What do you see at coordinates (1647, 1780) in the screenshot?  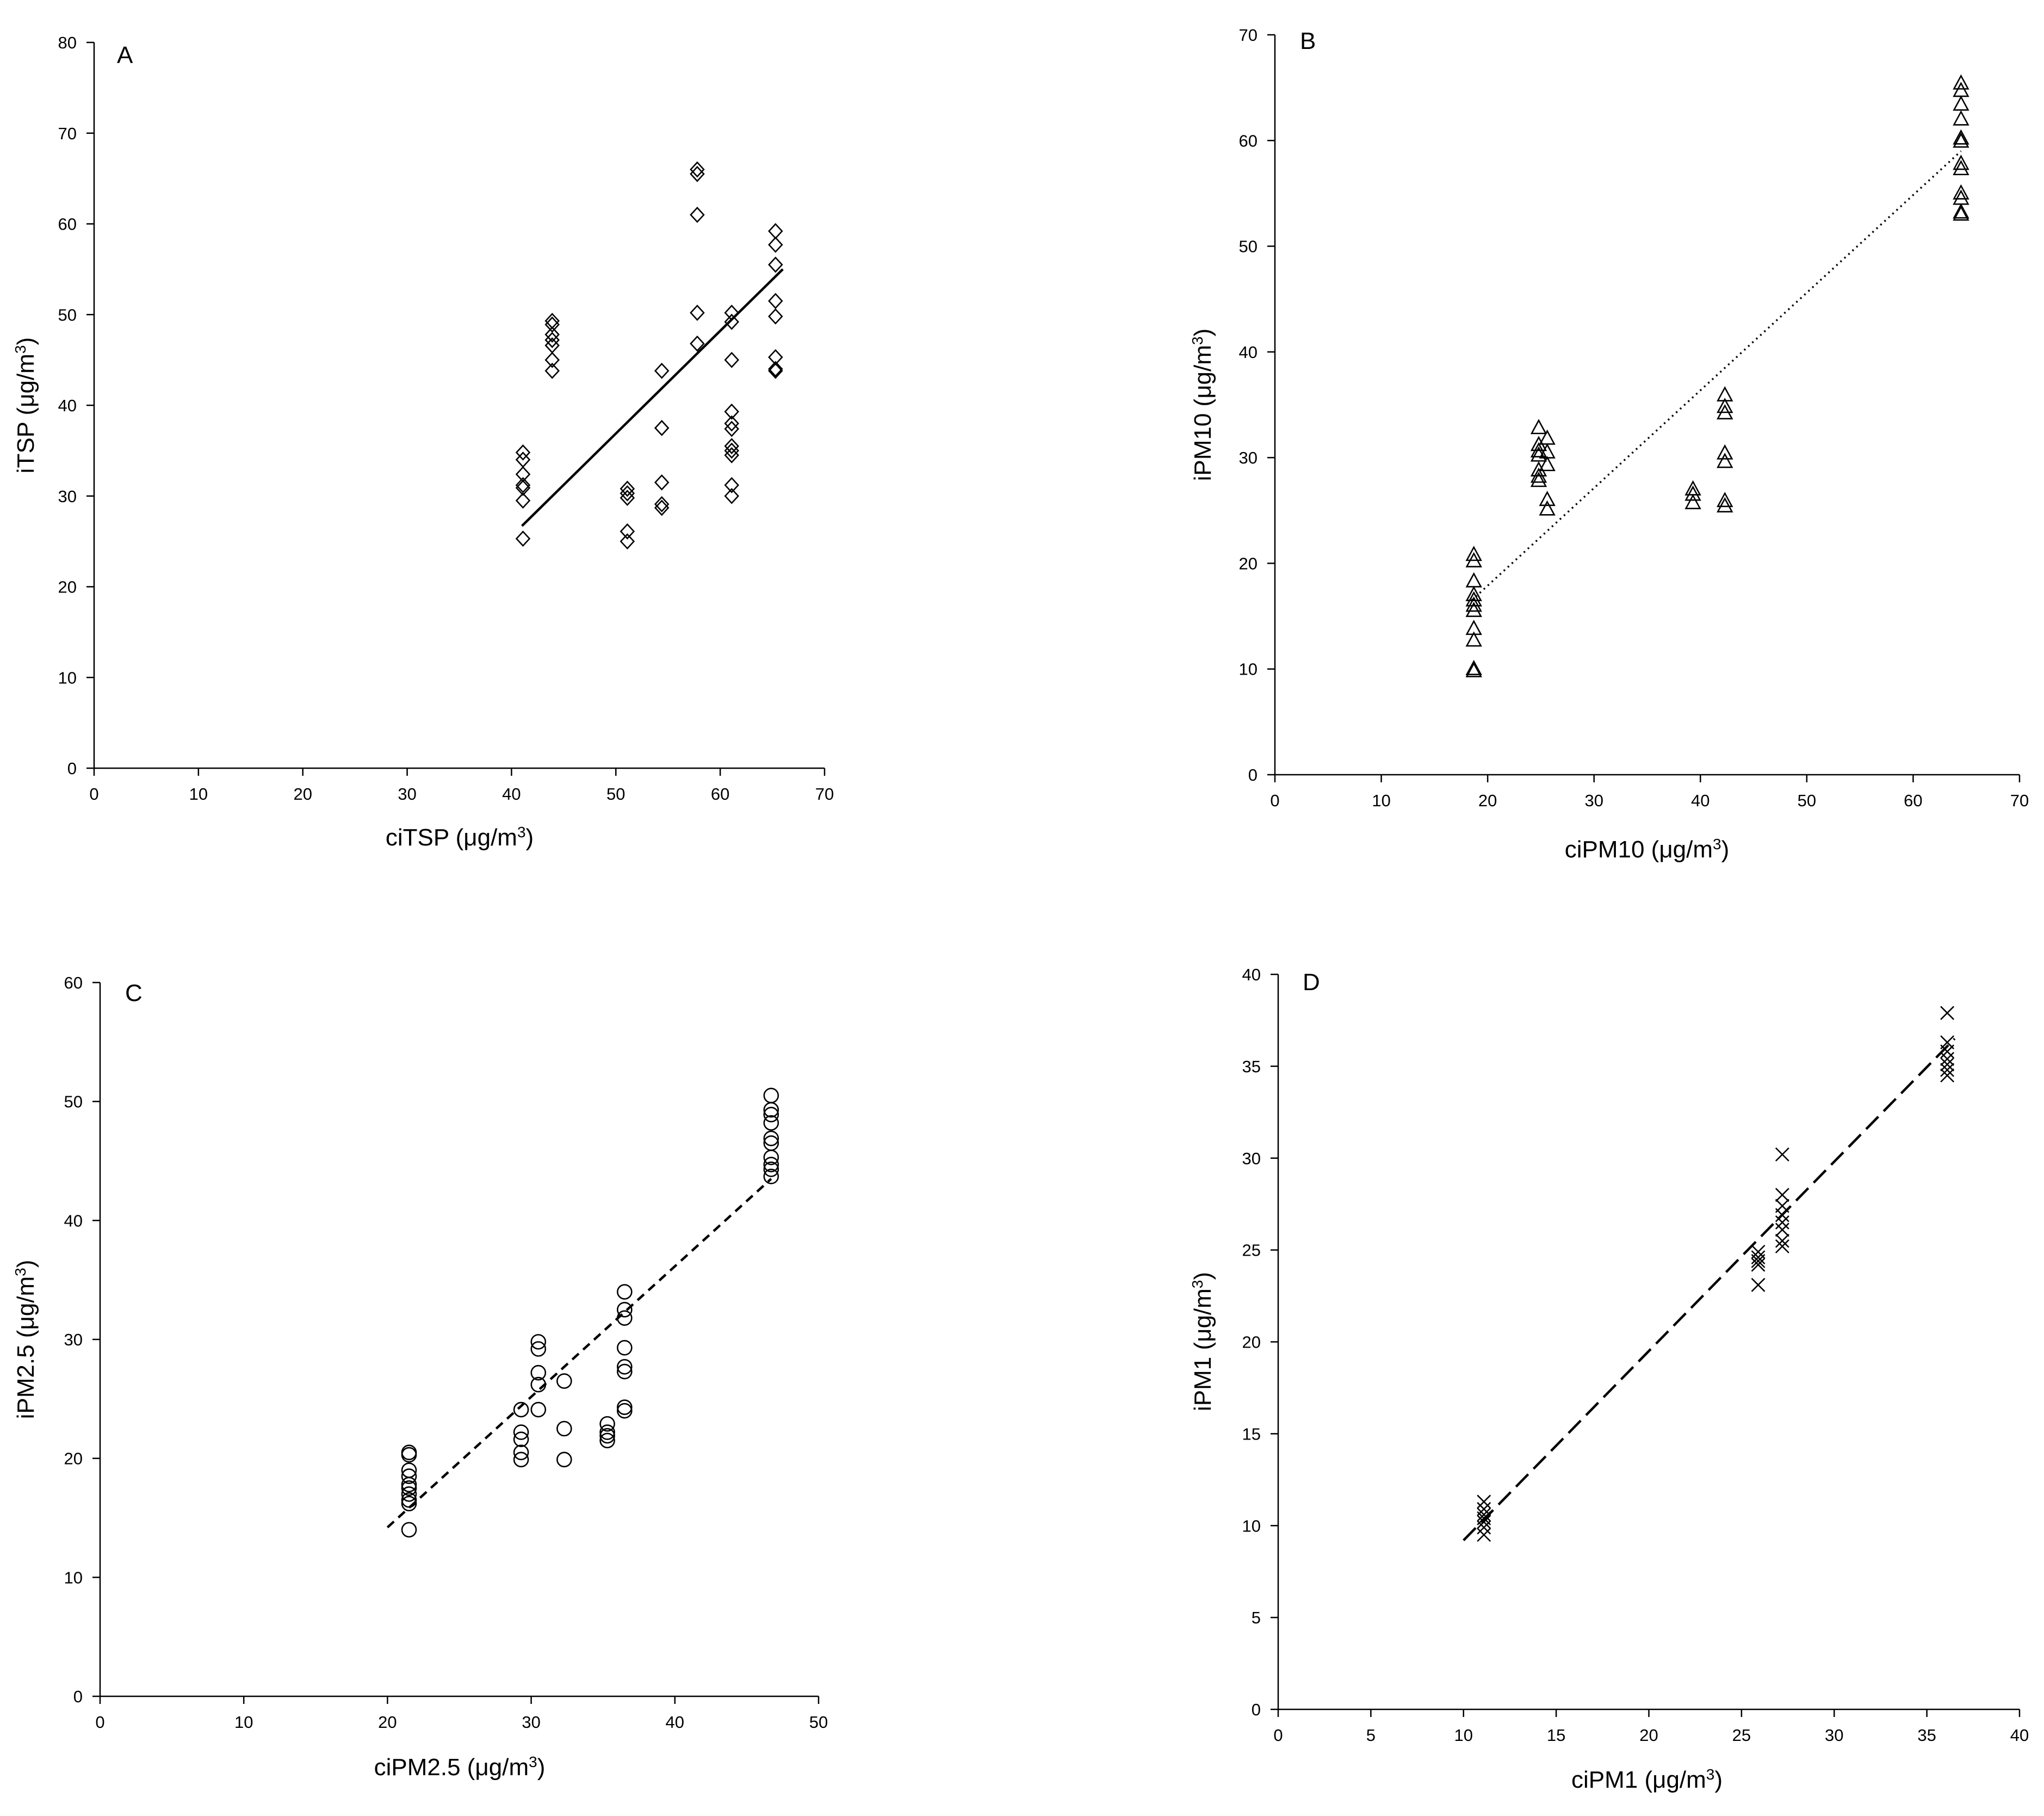 I see `x-axis-title: ciPM1 (μg/m3)` at bounding box center [1647, 1780].